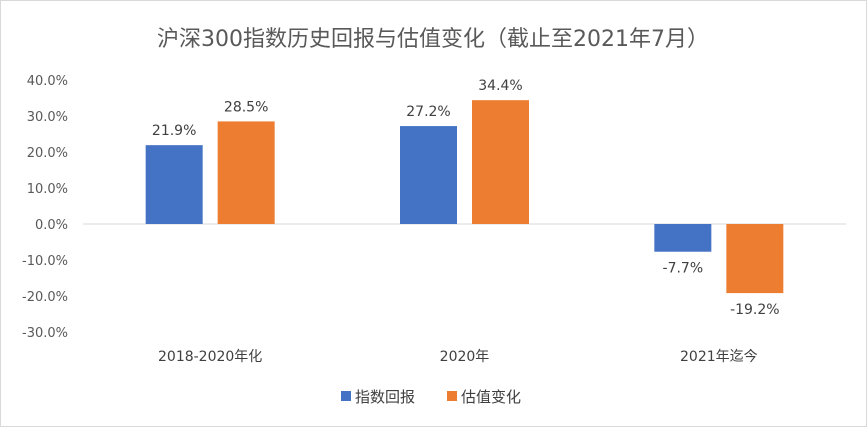 This screenshot has width=867, height=427. What do you see at coordinates (51, 225) in the screenshot?
I see `y-tick-label: 0.0%` at bounding box center [51, 225].